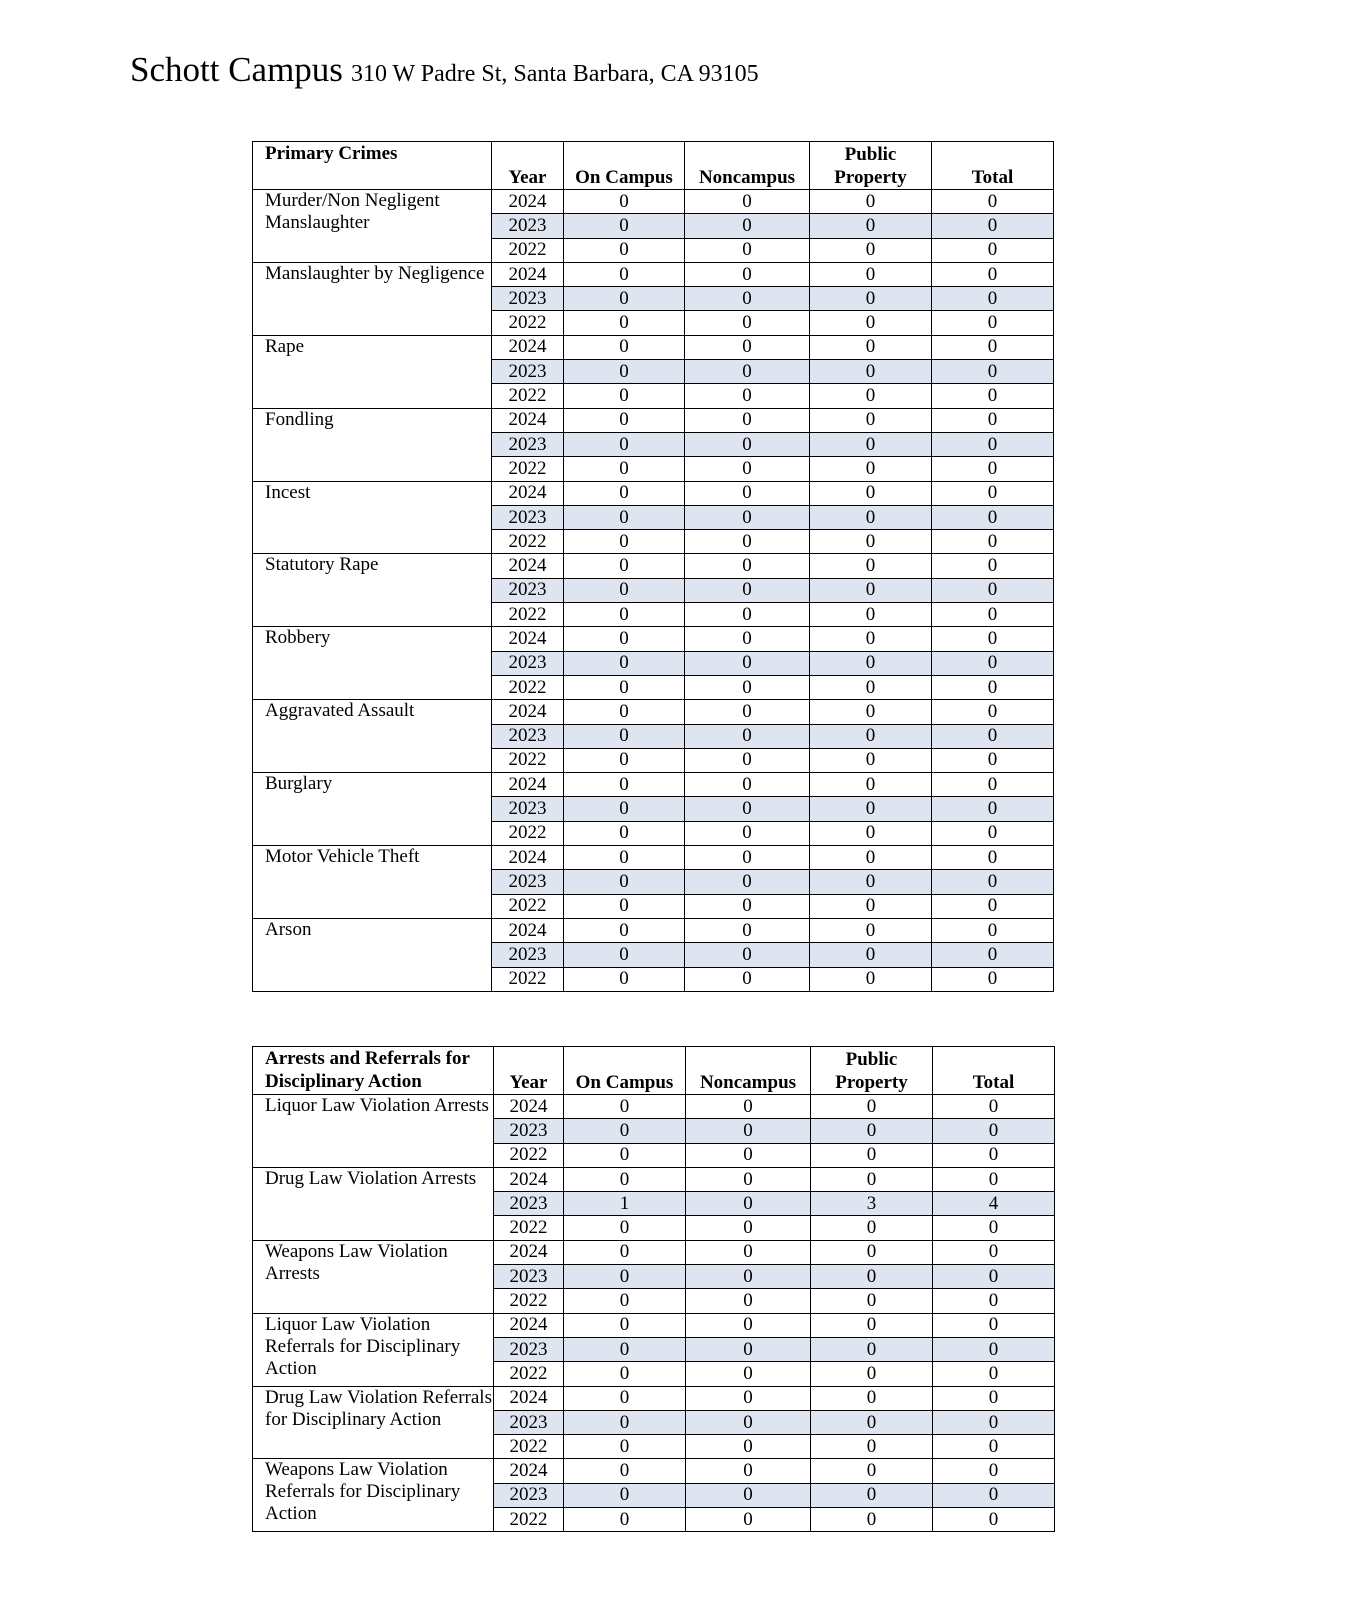  Describe the element at coordinates (372, 882) in the screenshot. I see `category-label: Motor Vehicle Theft` at that location.